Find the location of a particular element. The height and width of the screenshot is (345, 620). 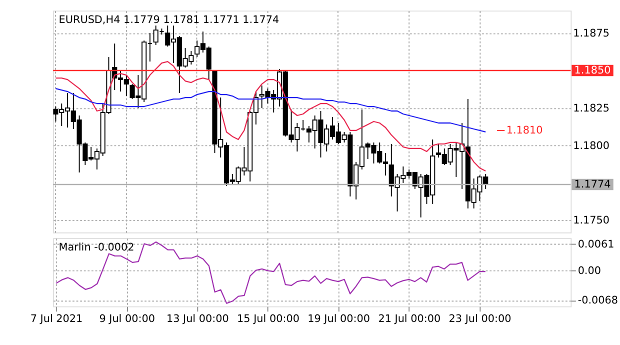

annotation: 1.1810 is located at coordinates (524, 130).